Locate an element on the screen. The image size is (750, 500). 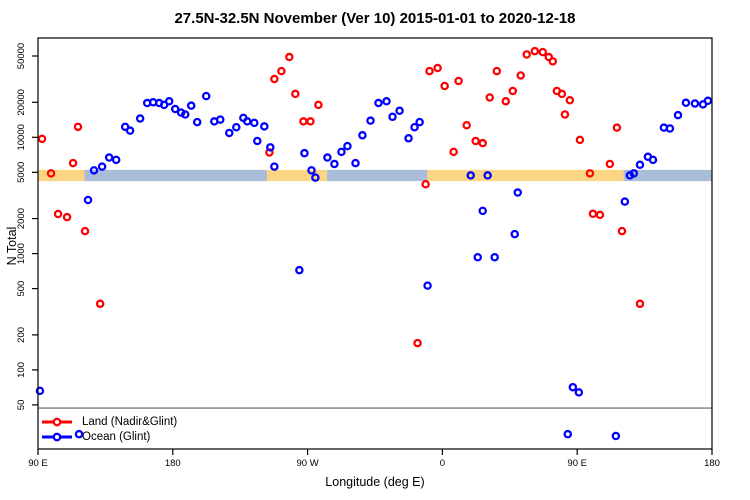
y-tick-label: 20000 is located at coordinates (21, 102).